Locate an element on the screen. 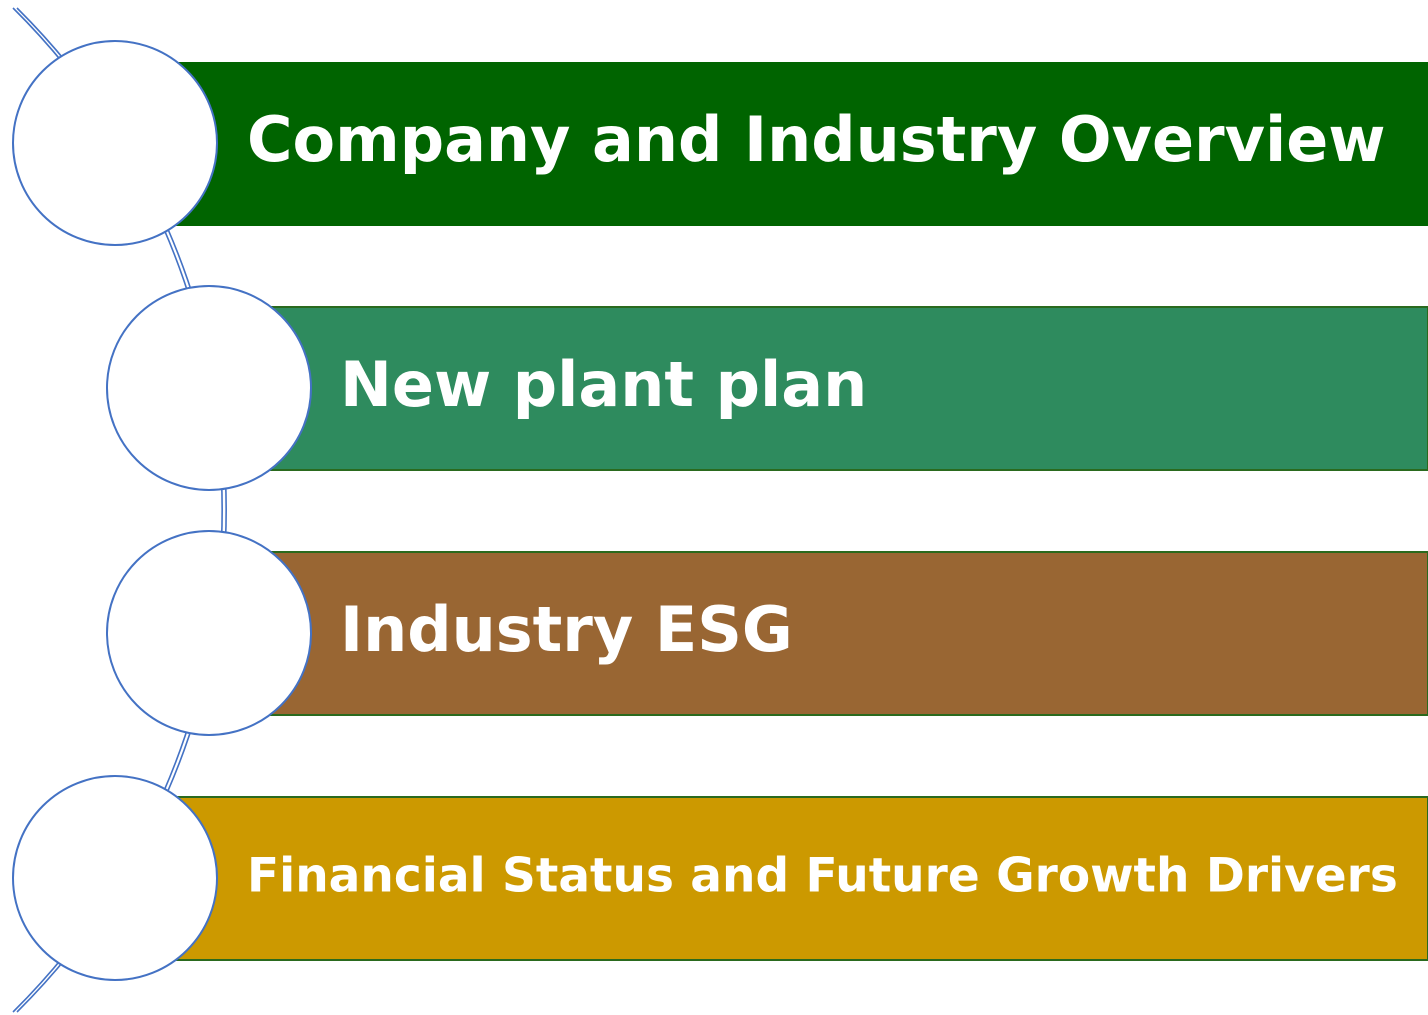 This screenshot has width=1428, height=1015. item-label: Industry ESG is located at coordinates (566, 629).